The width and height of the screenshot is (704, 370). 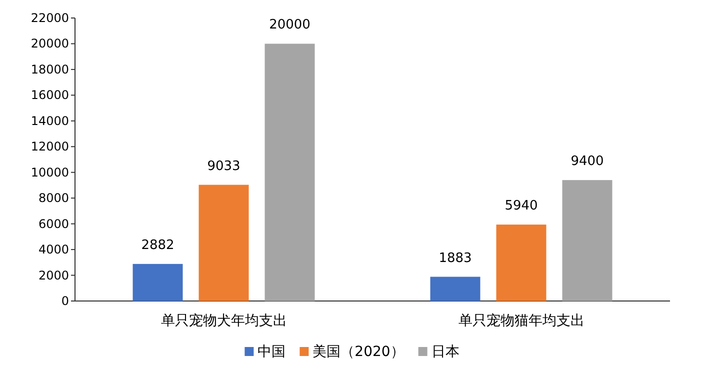 What do you see at coordinates (445, 352) in the screenshot?
I see `legend-label: 日本` at bounding box center [445, 352].